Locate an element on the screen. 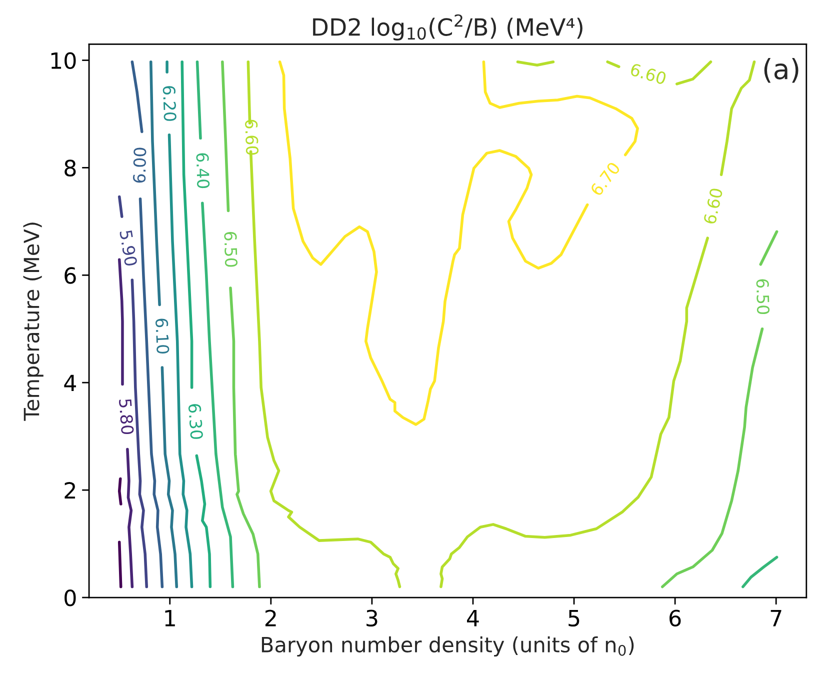 The height and width of the screenshot is (679, 840). text: 6.00 is located at coordinates (139, 165).